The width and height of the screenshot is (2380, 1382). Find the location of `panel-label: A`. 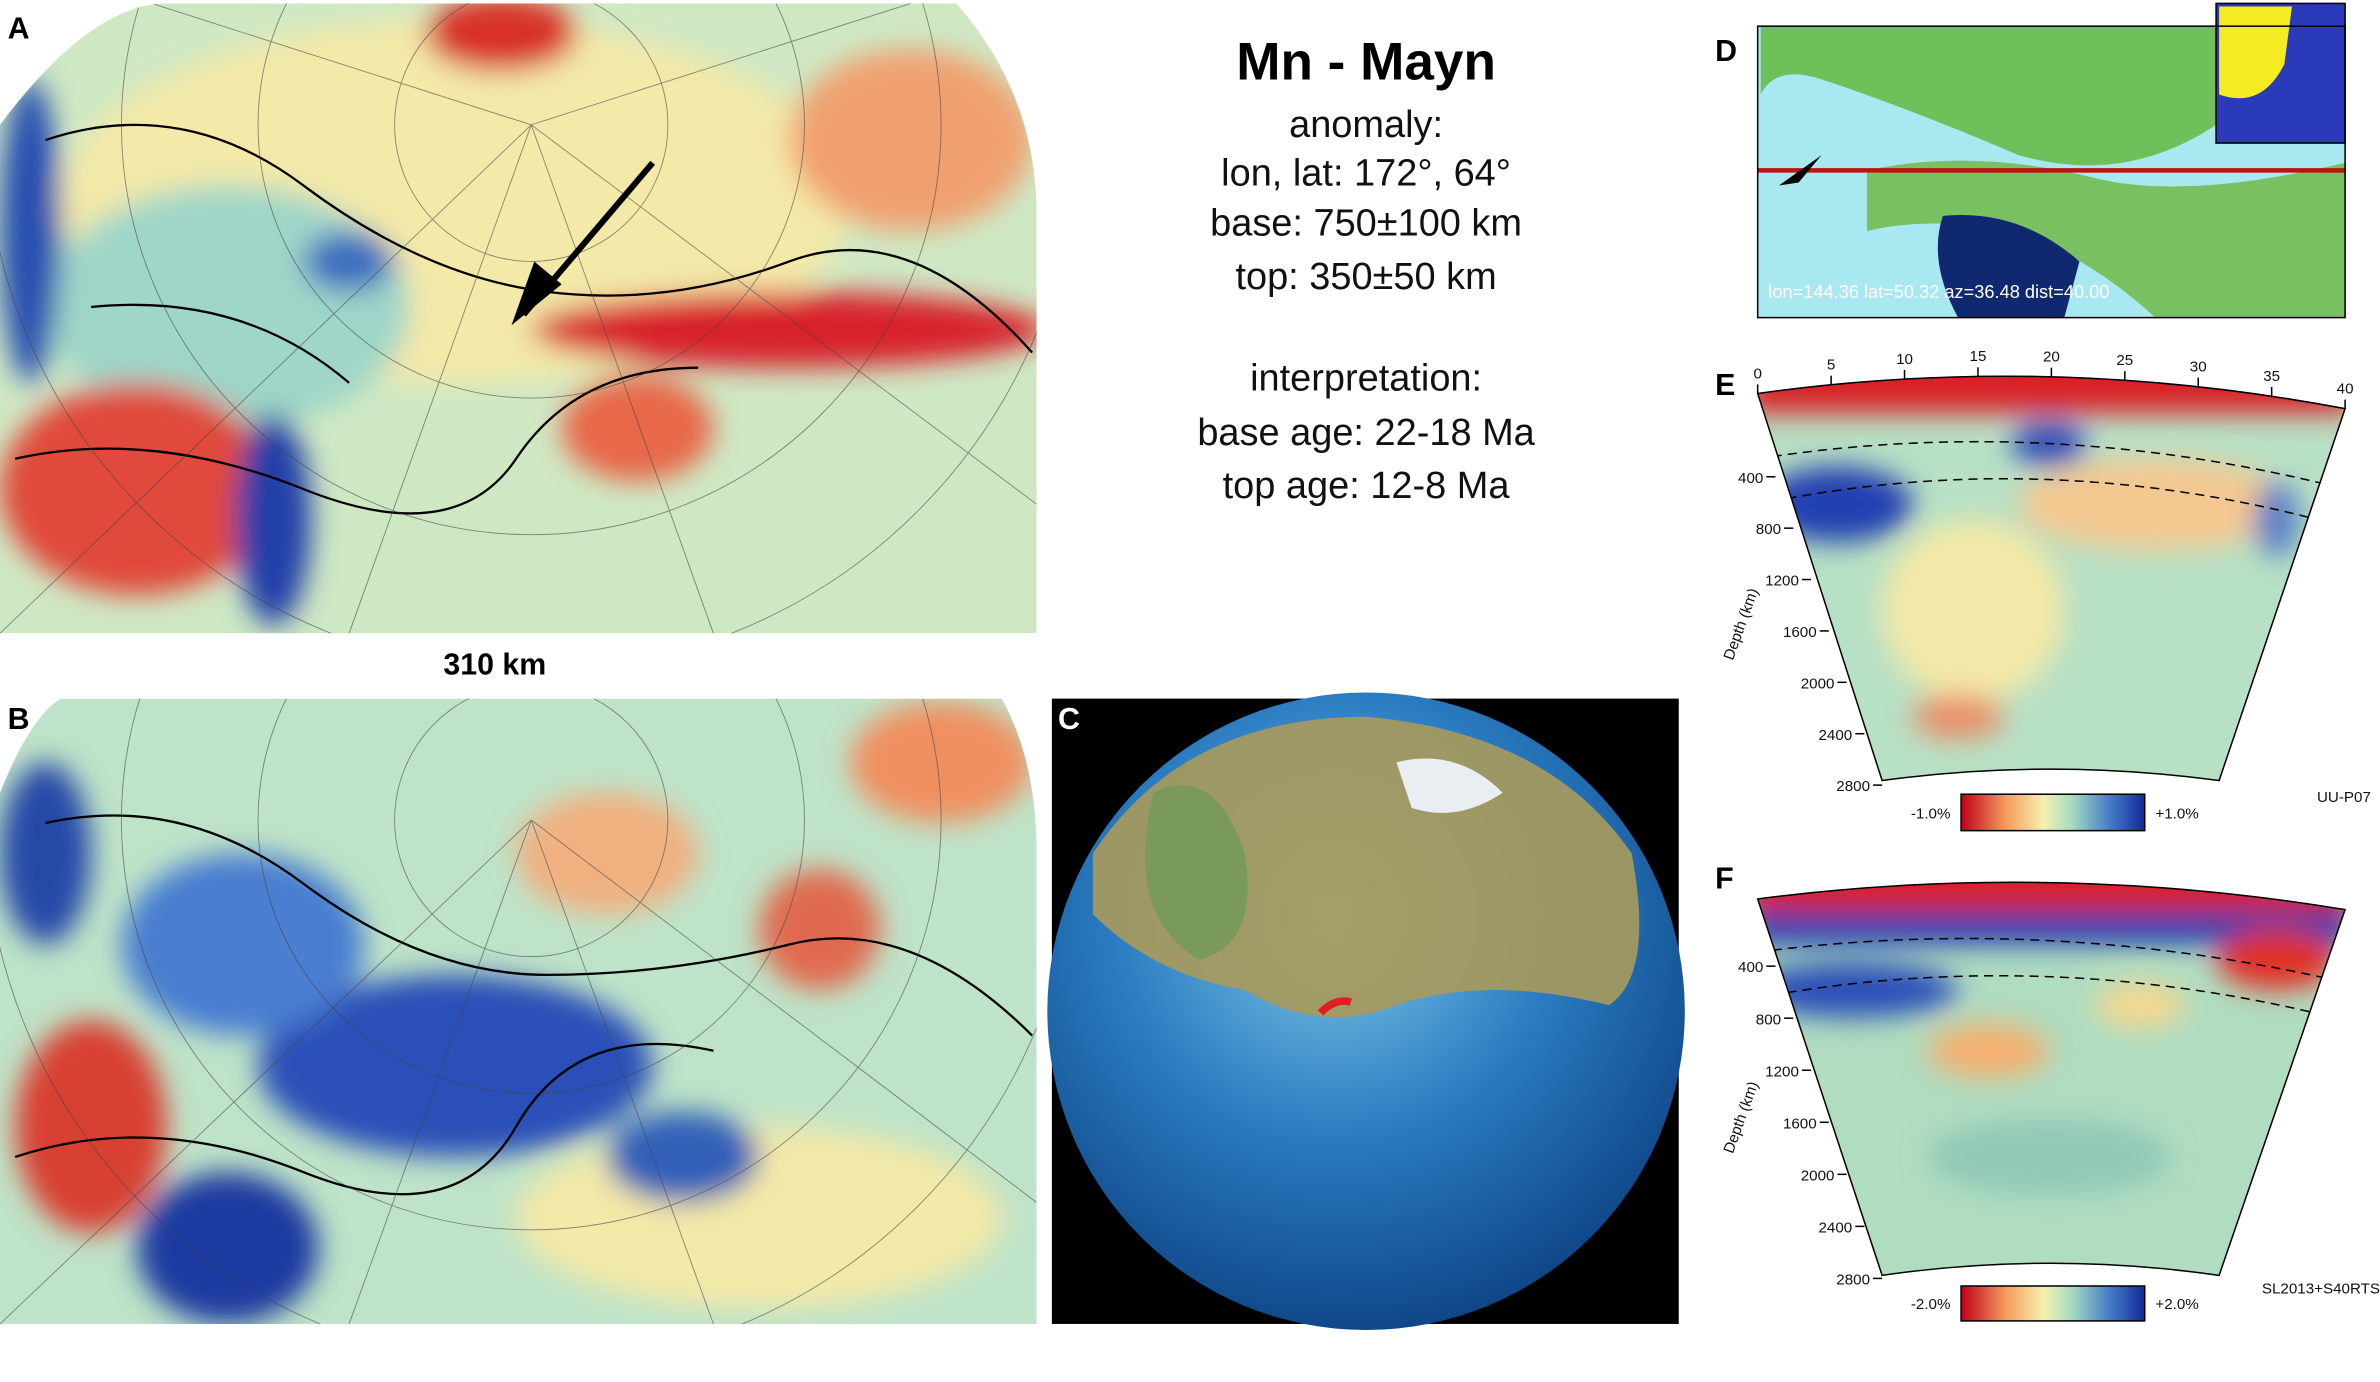

panel-label: A is located at coordinates (19, 28).